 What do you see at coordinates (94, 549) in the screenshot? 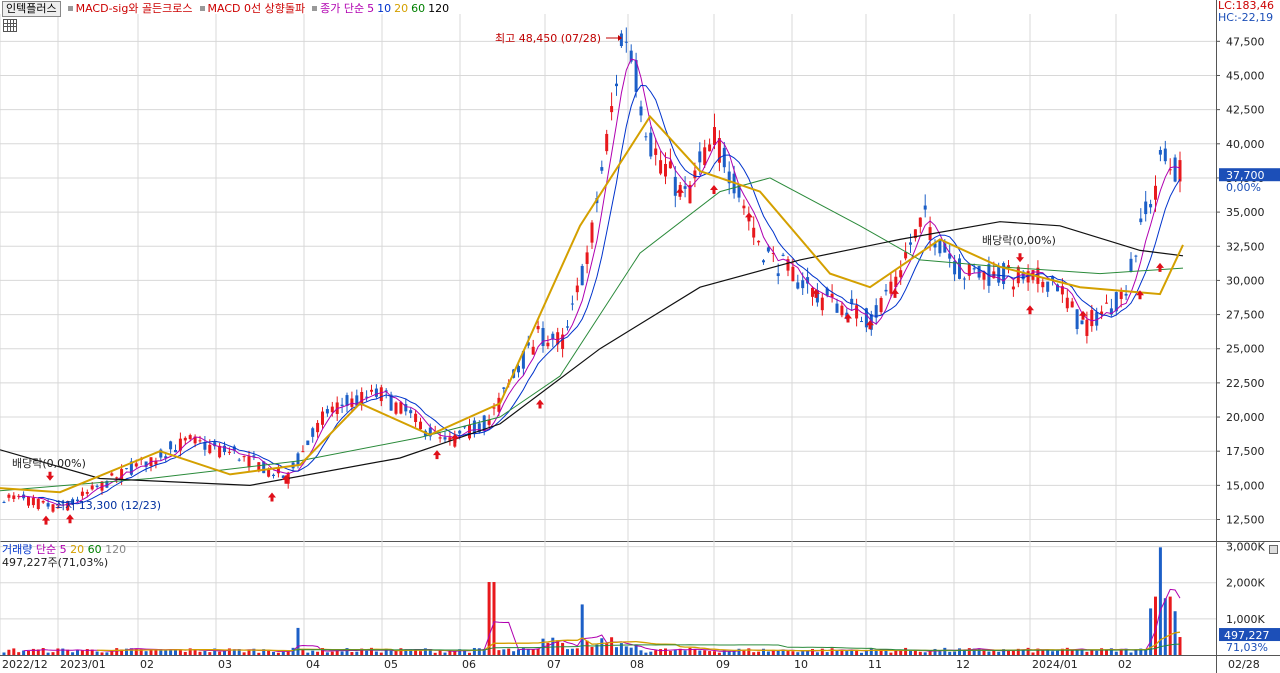
I see `volume-legend-ma60: 60` at bounding box center [94, 549].